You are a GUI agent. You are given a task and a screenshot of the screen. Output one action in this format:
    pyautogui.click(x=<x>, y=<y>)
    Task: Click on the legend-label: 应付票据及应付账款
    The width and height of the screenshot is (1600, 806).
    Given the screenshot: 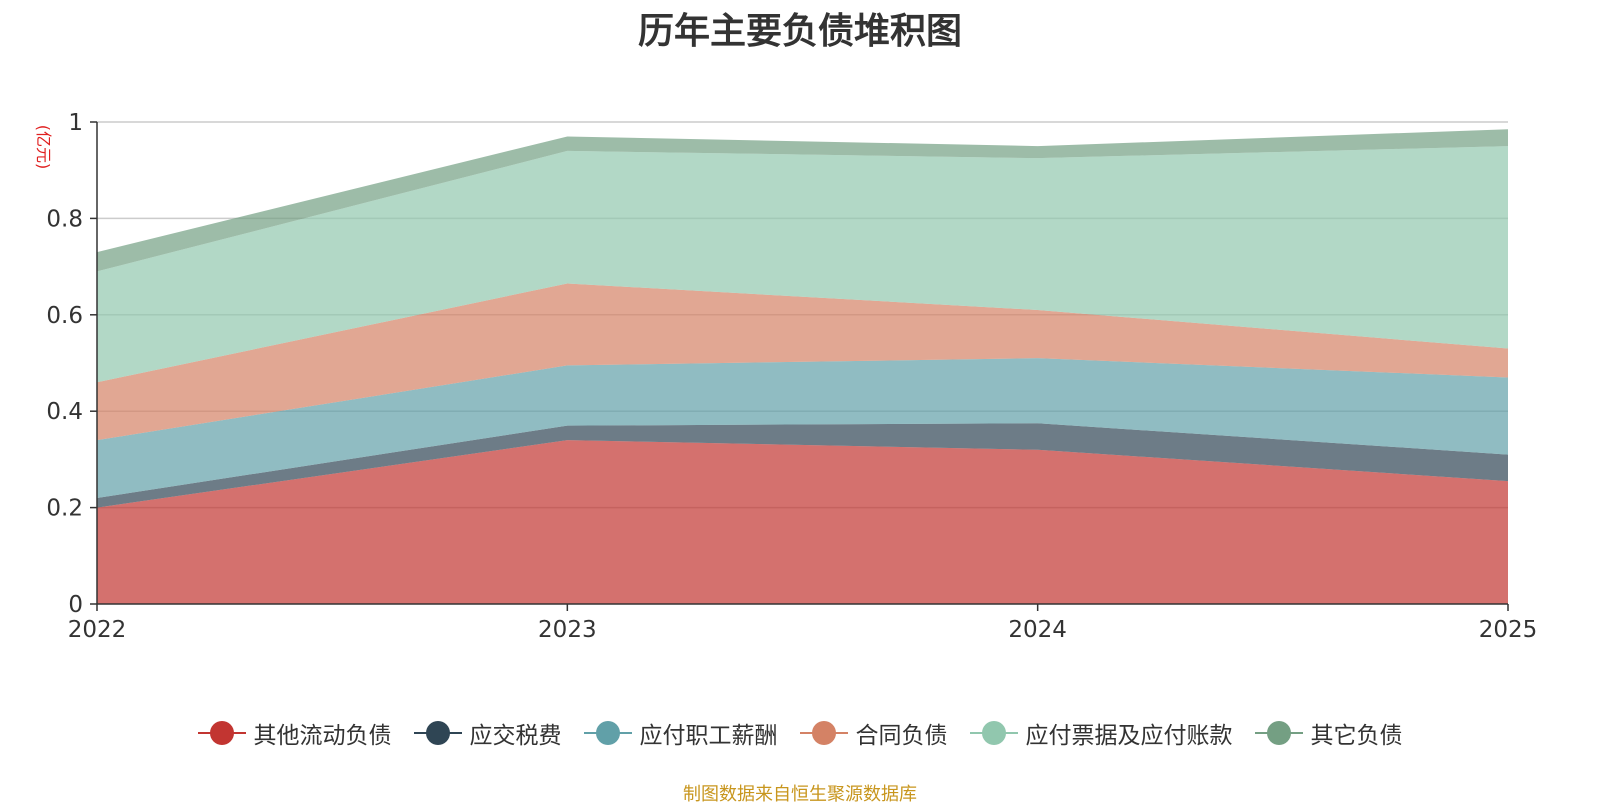 What is the action you would take?
    pyautogui.click(x=1129, y=736)
    